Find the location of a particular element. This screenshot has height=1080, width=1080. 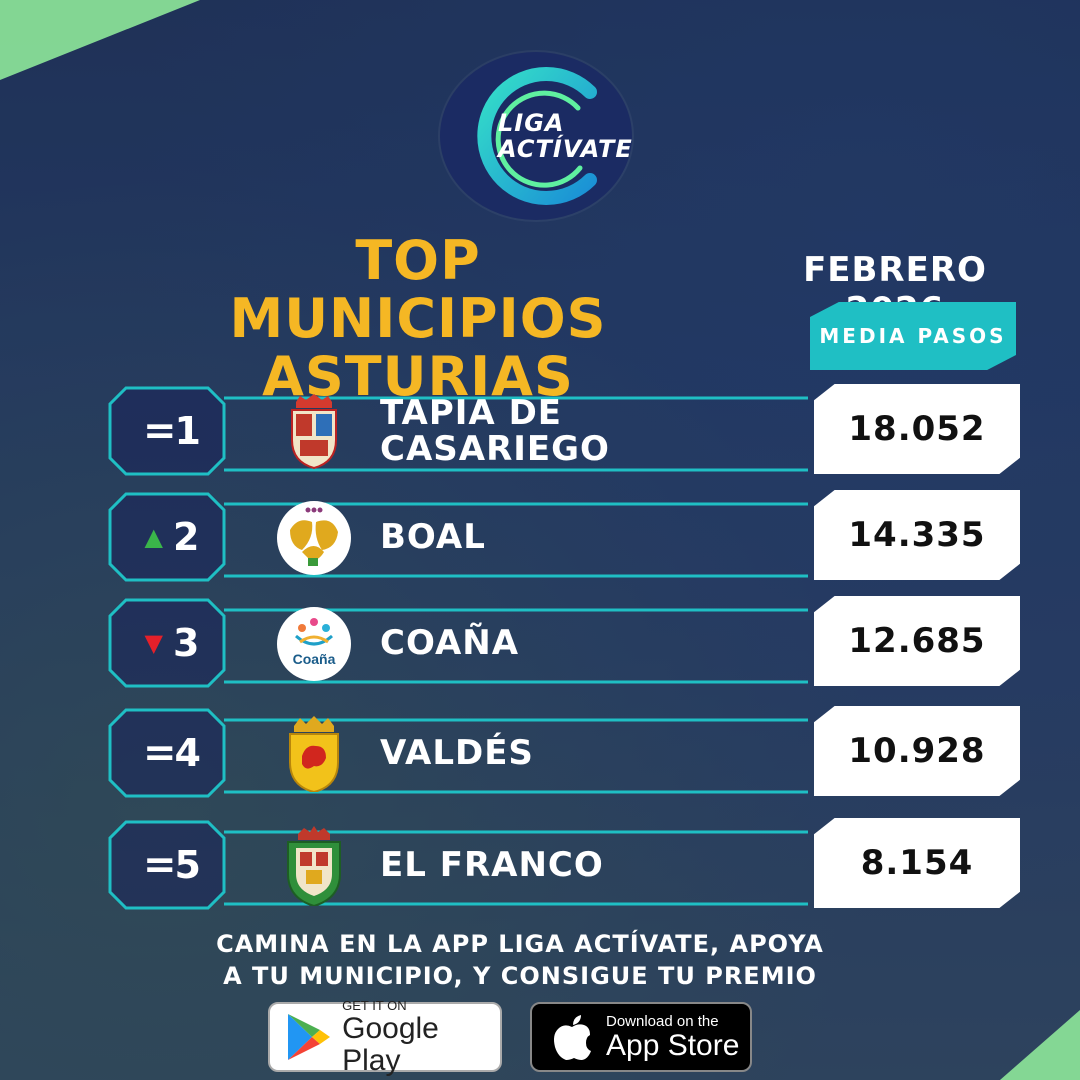

trend-down-icon: ▼ is located at coordinates (153, 643).